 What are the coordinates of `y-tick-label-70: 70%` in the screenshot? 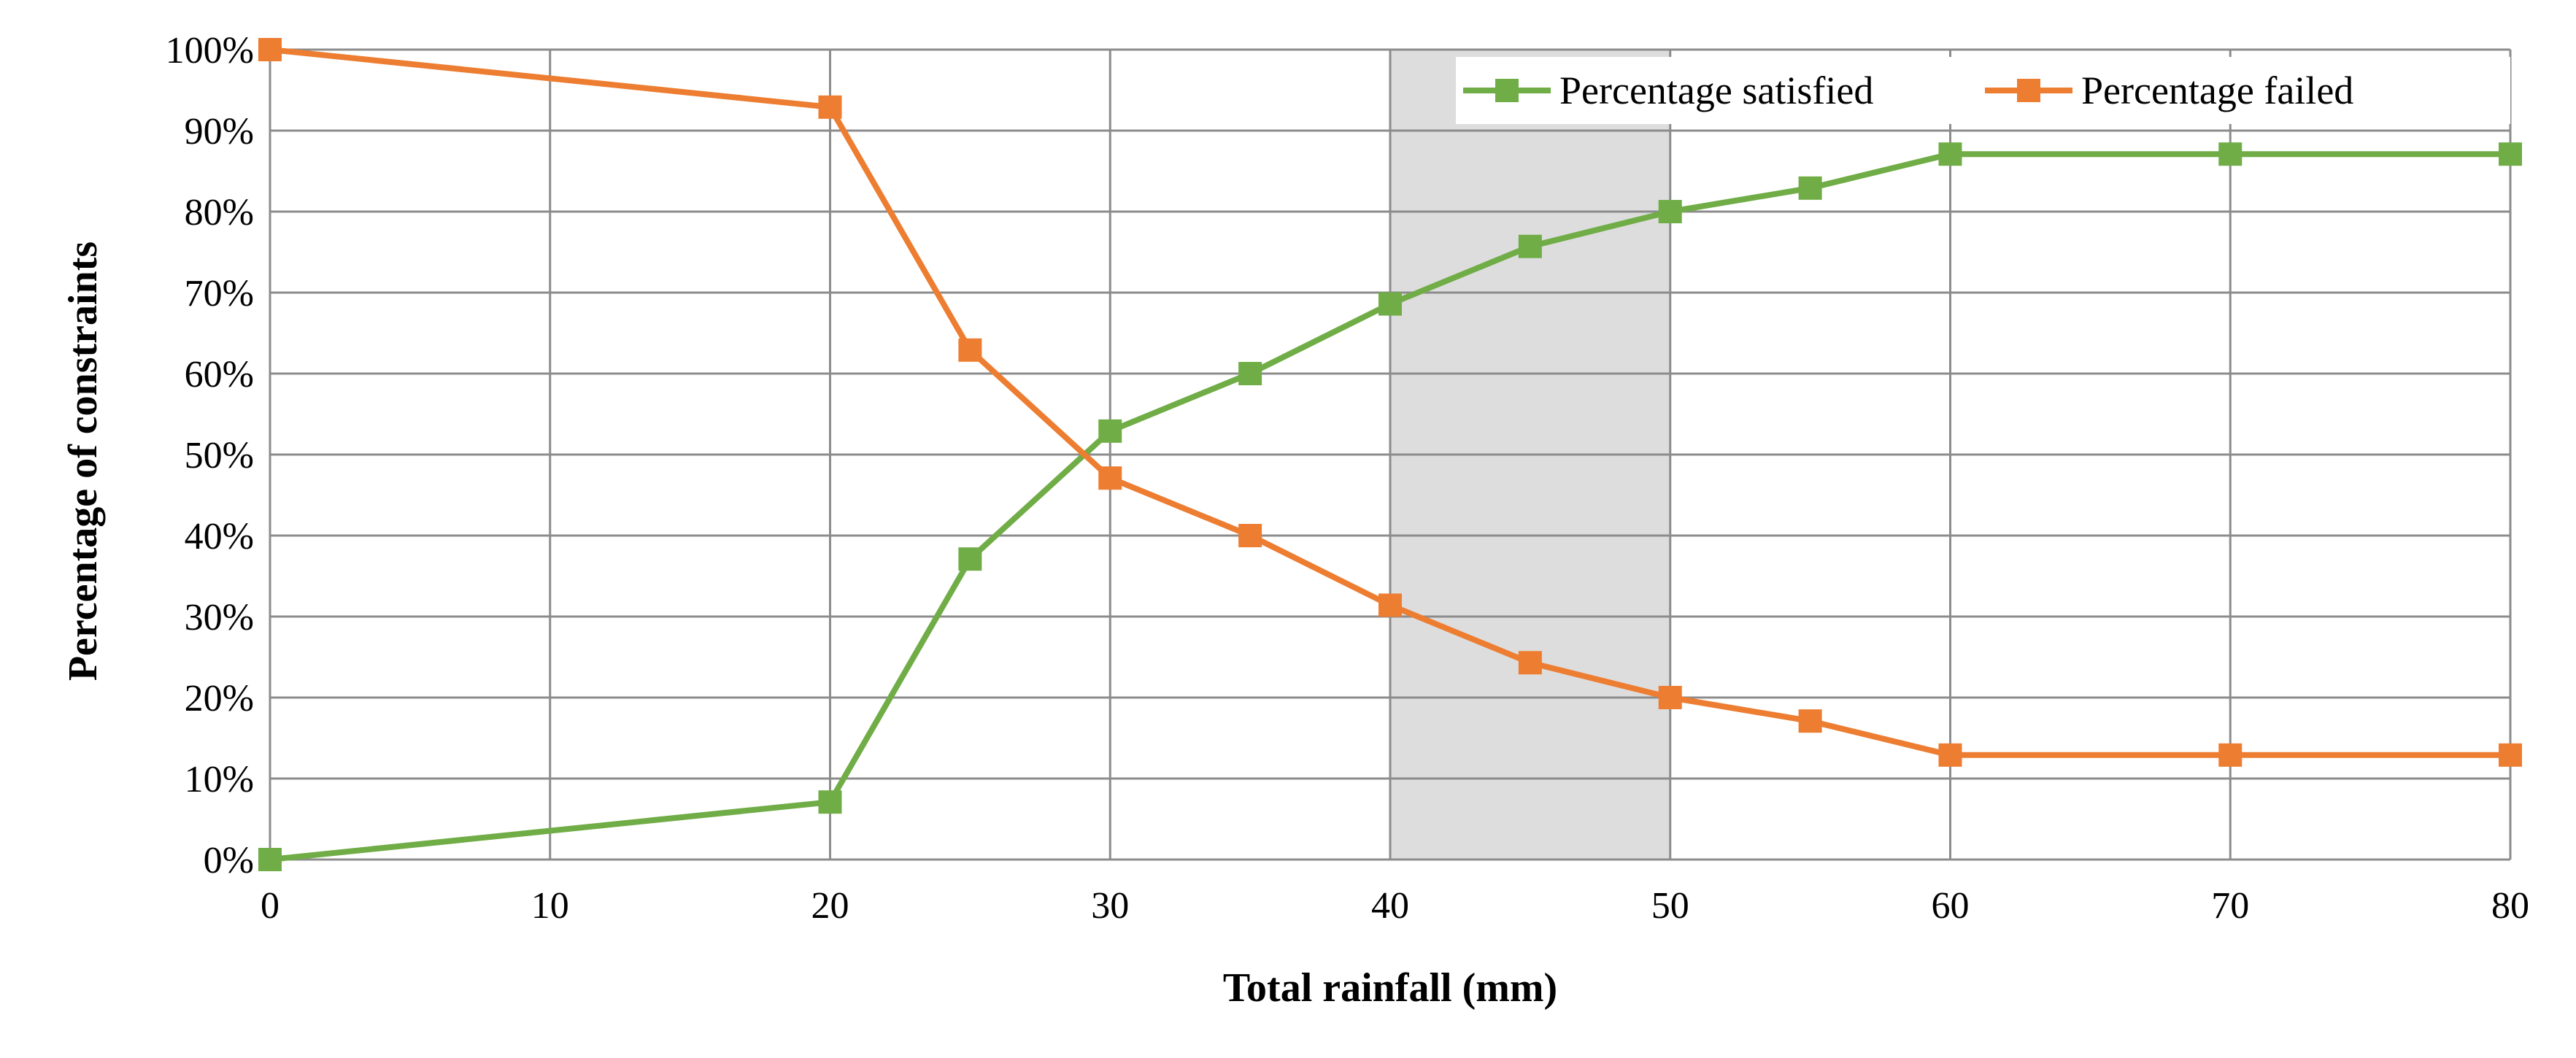 It's located at (219, 293).